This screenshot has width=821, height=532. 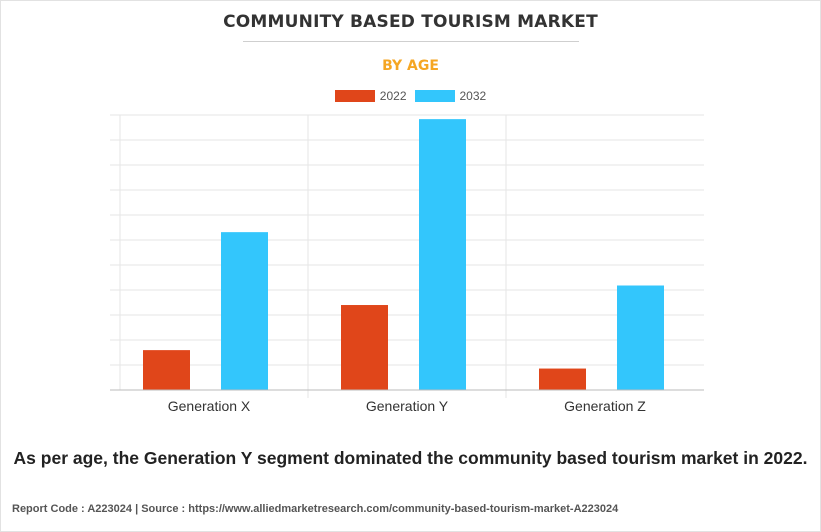 What do you see at coordinates (354, 96) in the screenshot?
I see `legend-swatch-2022` at bounding box center [354, 96].